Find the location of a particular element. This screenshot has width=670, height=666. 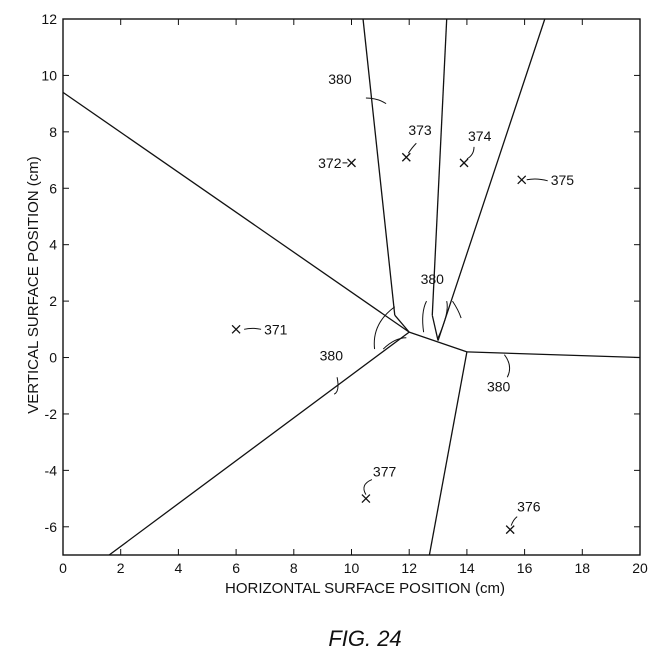

x-tick-label: 2 is located at coordinates (121, 568).